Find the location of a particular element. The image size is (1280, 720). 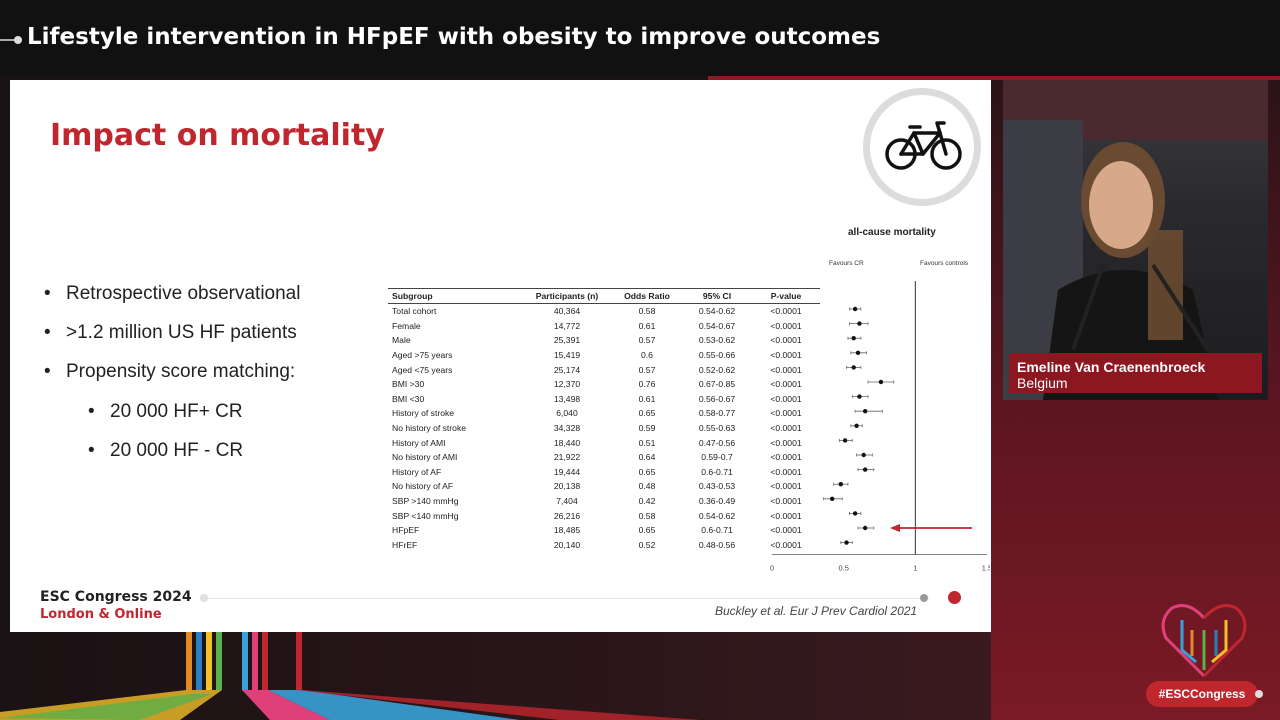

ci-cell: 0.54-0.67 is located at coordinates (717, 325).